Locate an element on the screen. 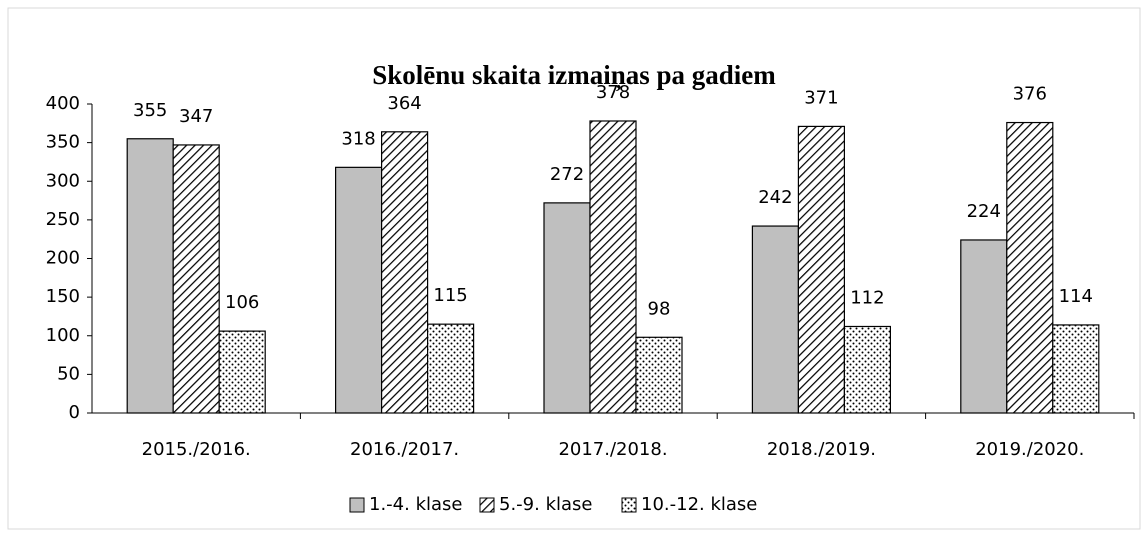 Image resolution: width=1148 pixels, height=537 pixels. data-label: 112 is located at coordinates (867, 297).